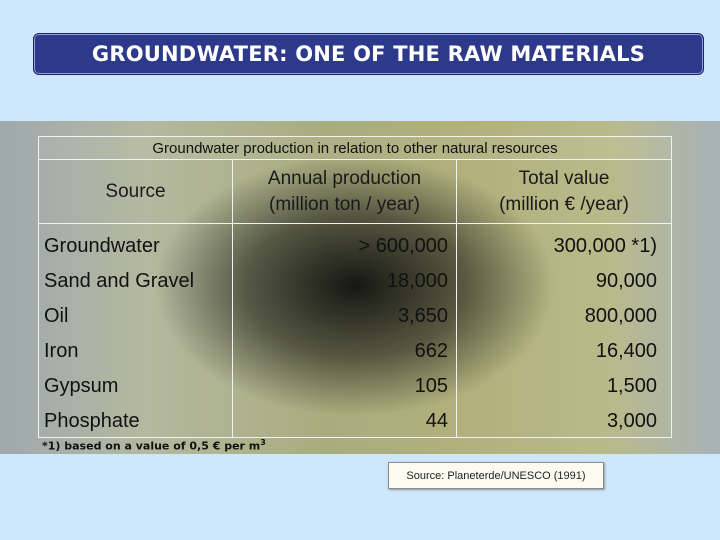 This screenshot has width=720, height=540. What do you see at coordinates (631, 386) in the screenshot?
I see `cell-value: 1,500` at bounding box center [631, 386].